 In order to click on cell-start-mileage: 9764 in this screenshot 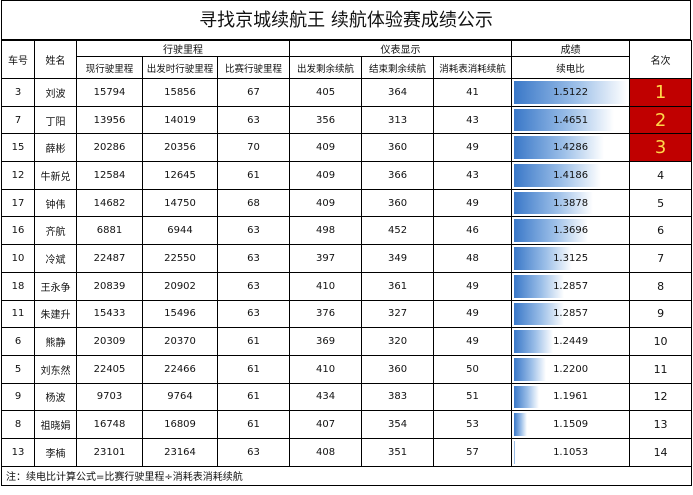, I will do `click(180, 397)`.